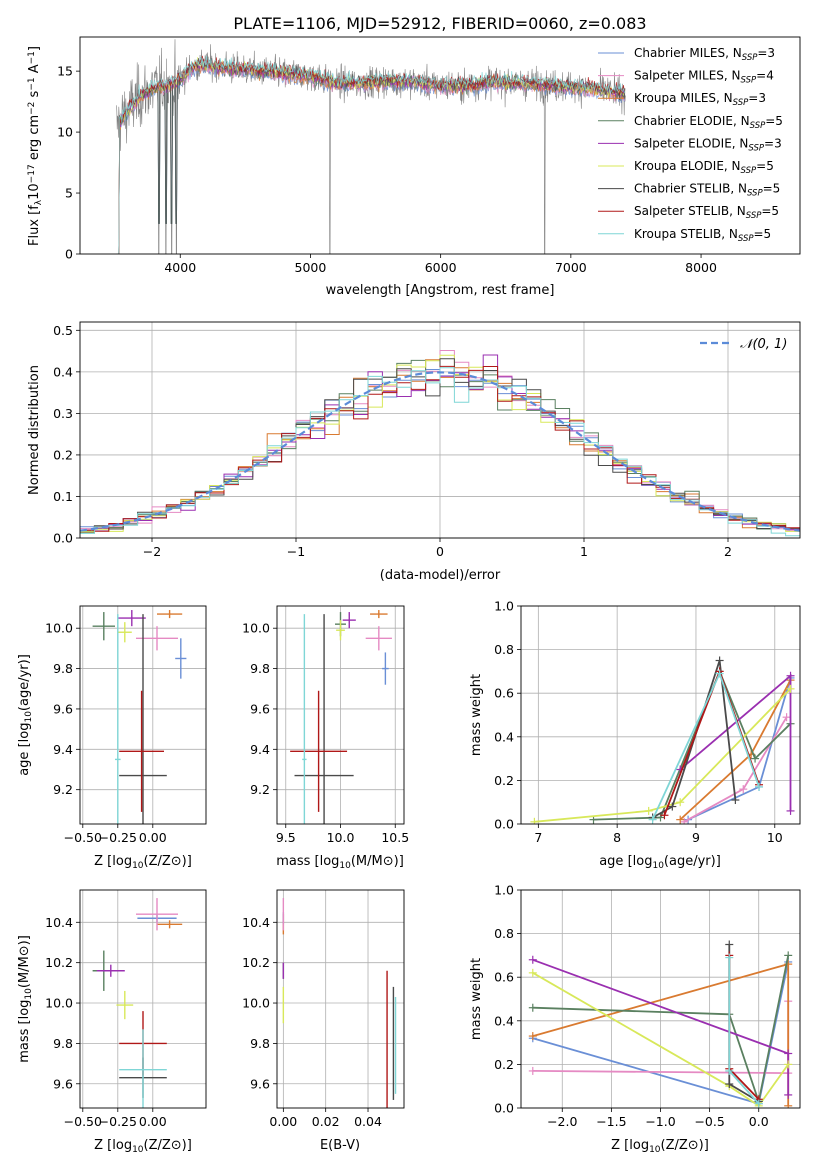 The height and width of the screenshot is (1170, 819). Describe the element at coordinates (63, 749) in the screenshot. I see `y-tick-label: 9.4` at that location.